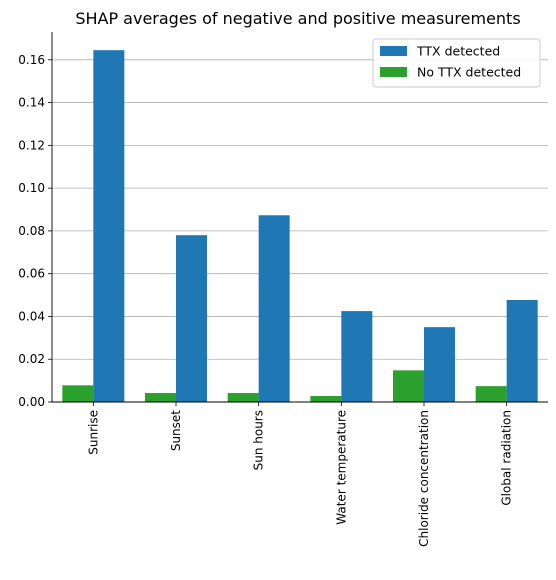 The image size is (556, 580). What do you see at coordinates (31, 316) in the screenshot?
I see `y-tick-label: 0.04` at bounding box center [31, 316].